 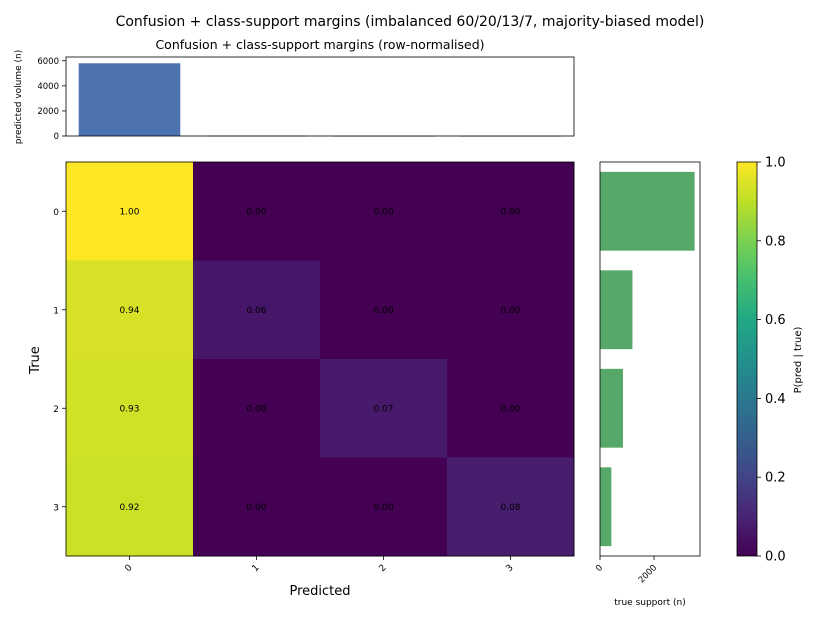 What do you see at coordinates (382, 568) in the screenshot?
I see `x-tick-label: 2` at bounding box center [382, 568].